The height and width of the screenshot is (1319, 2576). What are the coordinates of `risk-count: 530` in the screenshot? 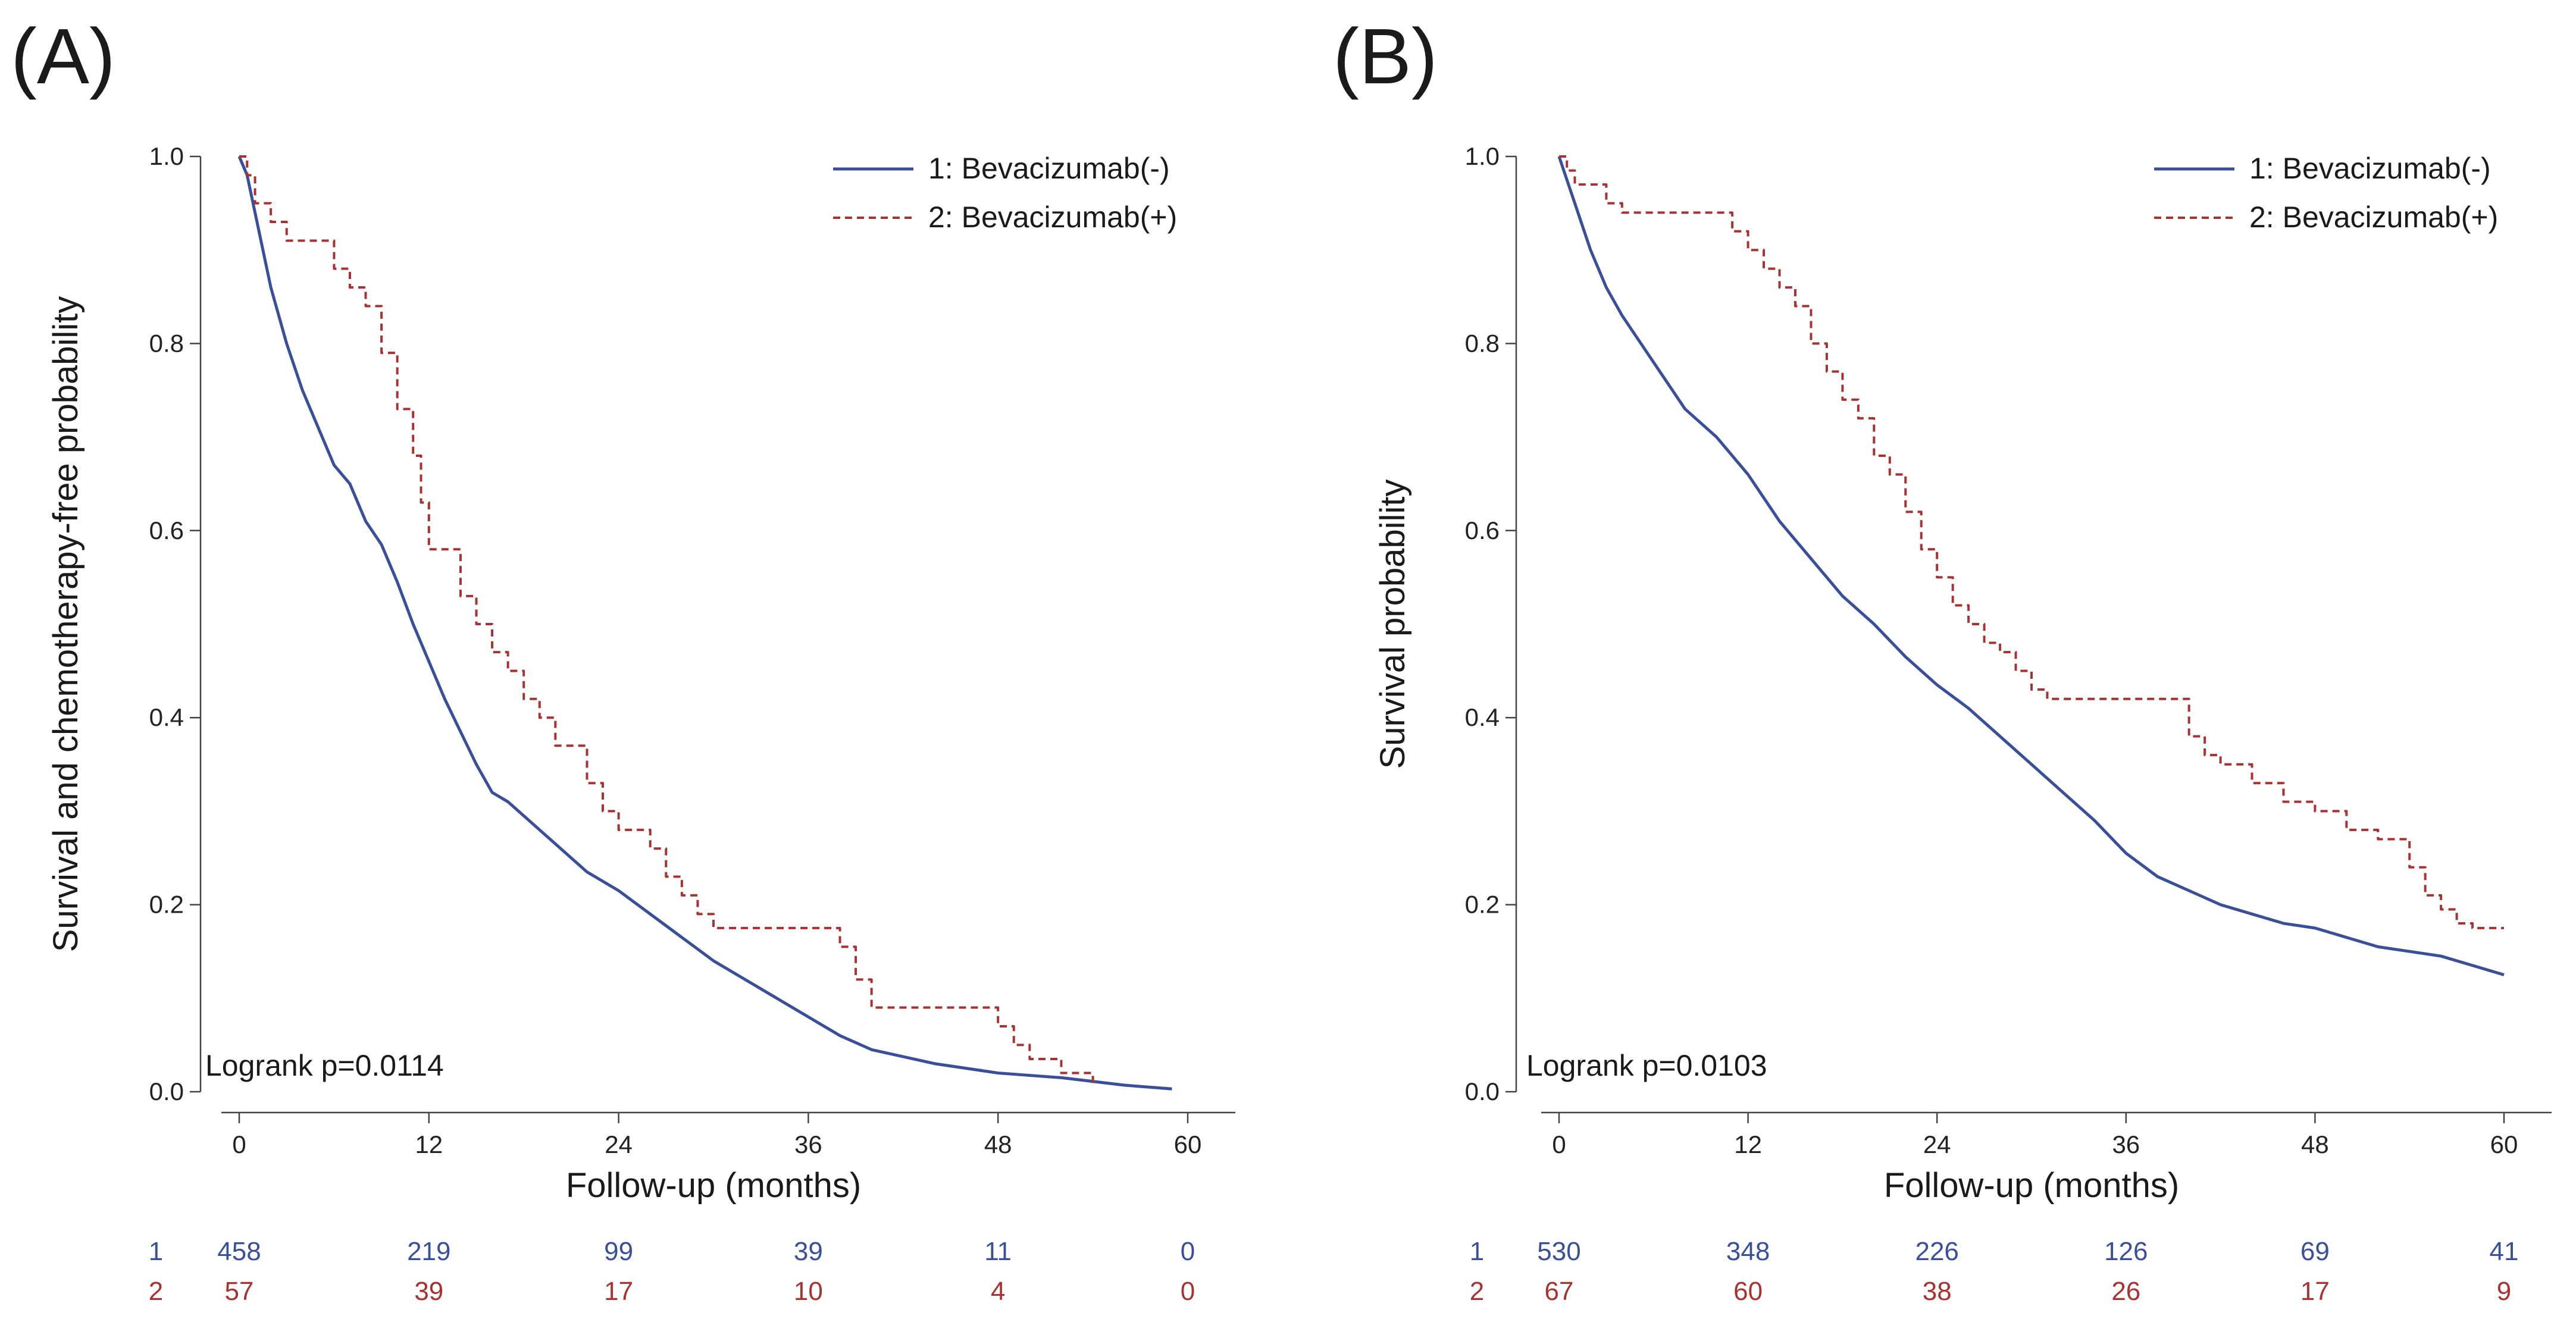 It's located at (1558, 1251).